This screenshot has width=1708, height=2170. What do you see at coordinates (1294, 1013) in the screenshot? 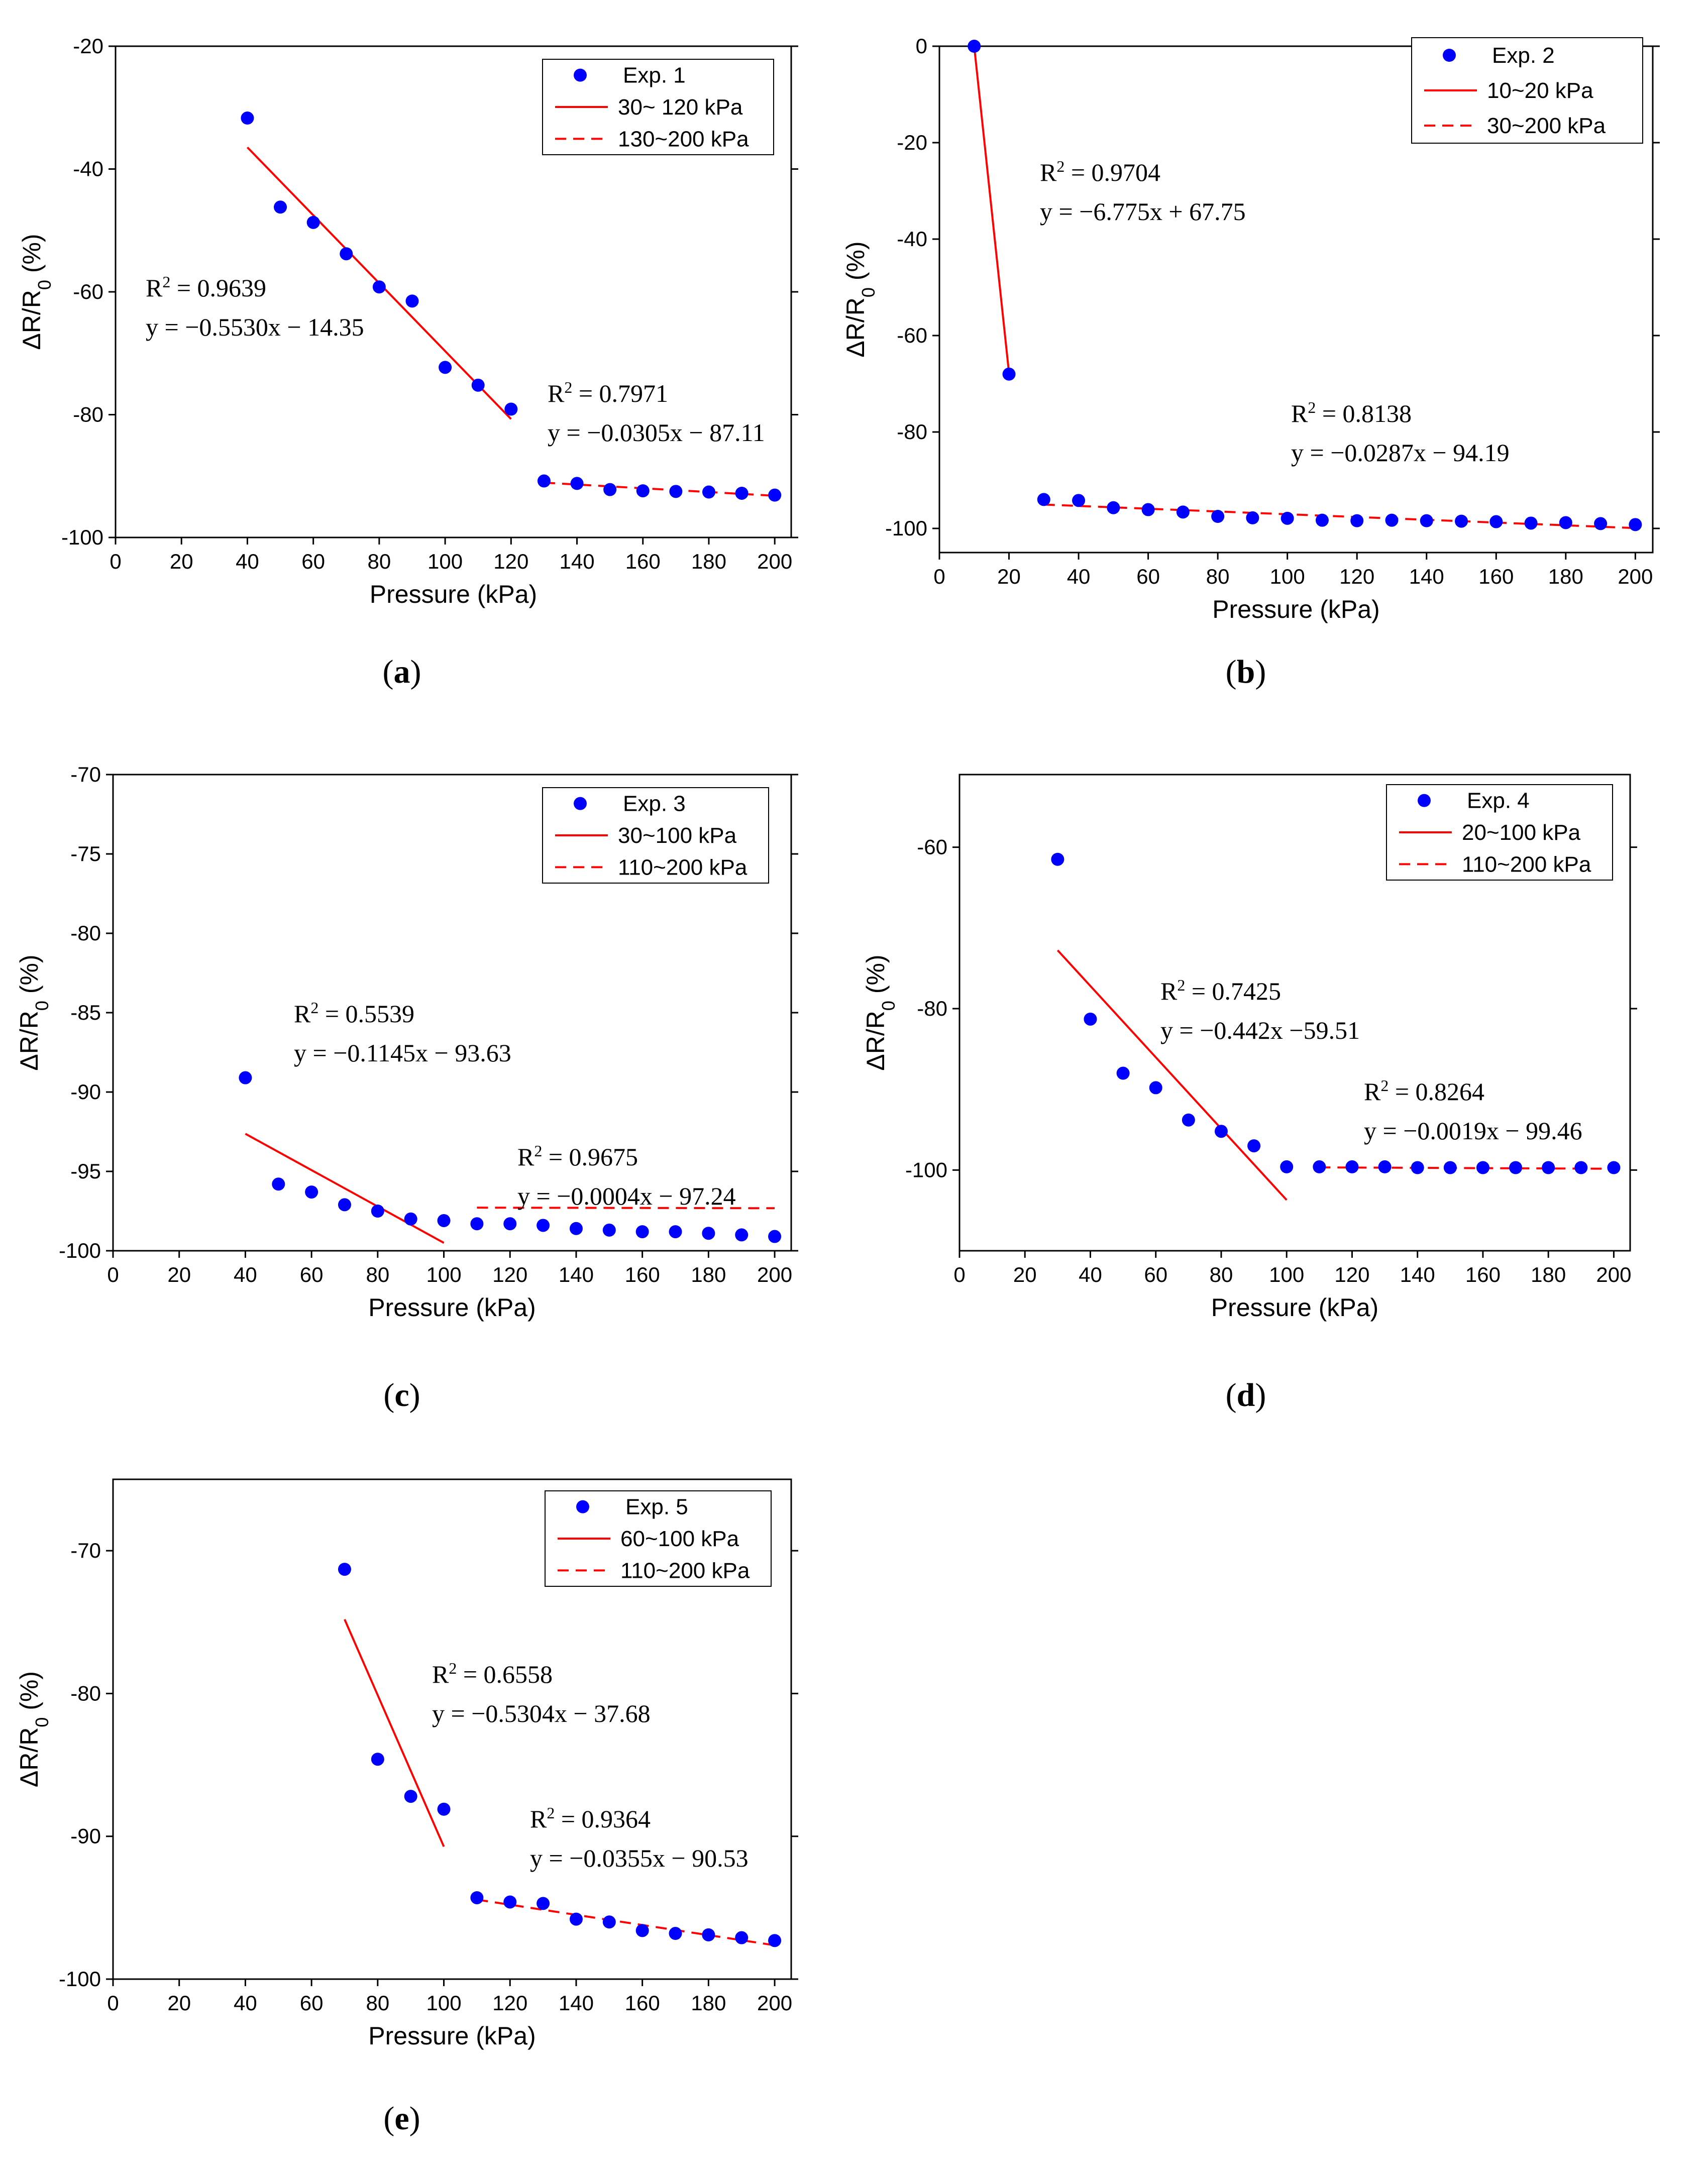
I see `plot-frame` at bounding box center [1294, 1013].